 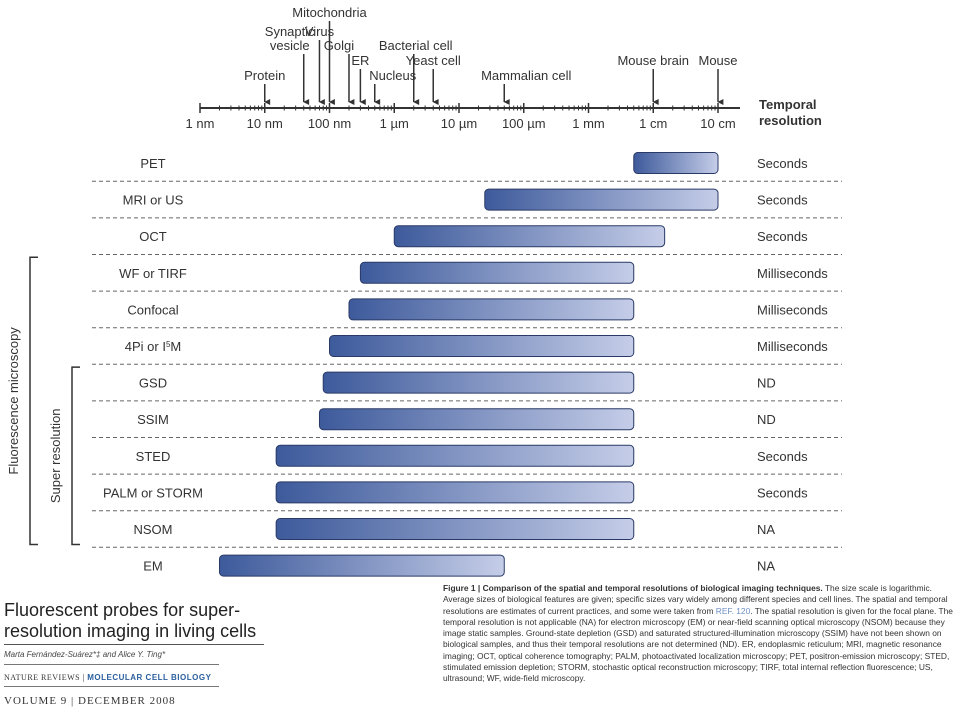 I want to click on technique-label: PALM or STORM, so click(x=153, y=492).